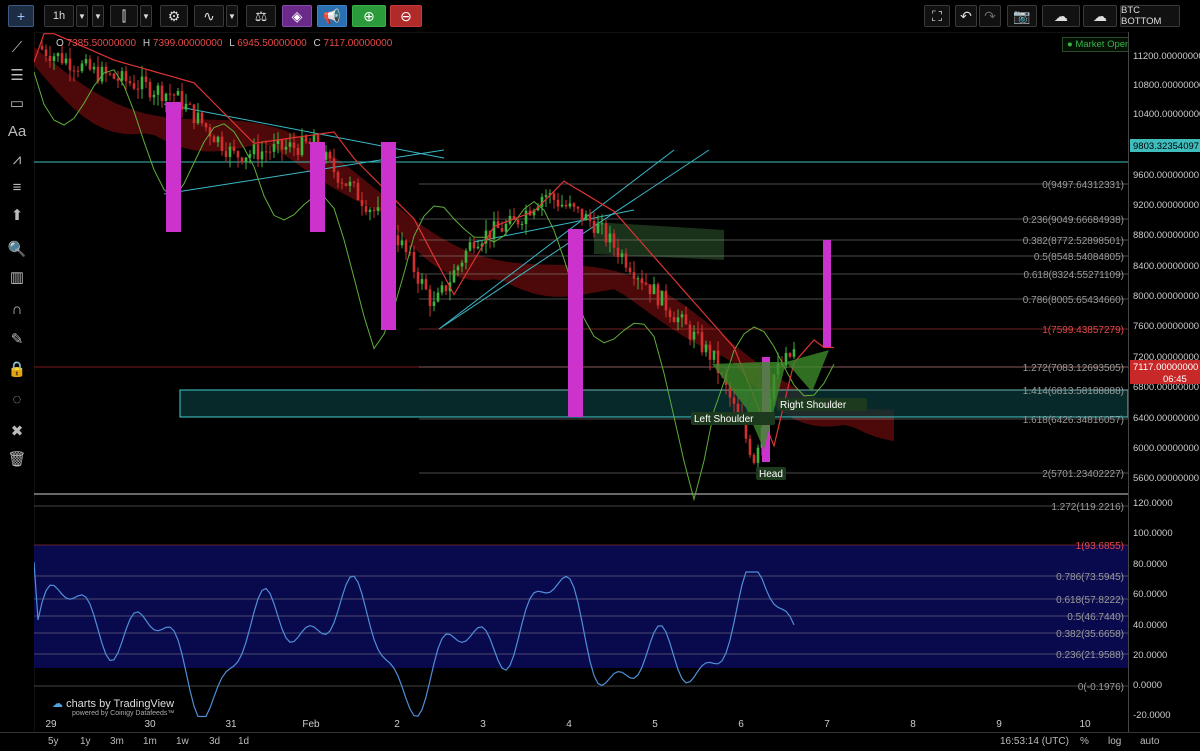 The width and height of the screenshot is (1200, 751). What do you see at coordinates (57, 704) in the screenshot?
I see `cloud-logo-icon: ☁` at bounding box center [57, 704].